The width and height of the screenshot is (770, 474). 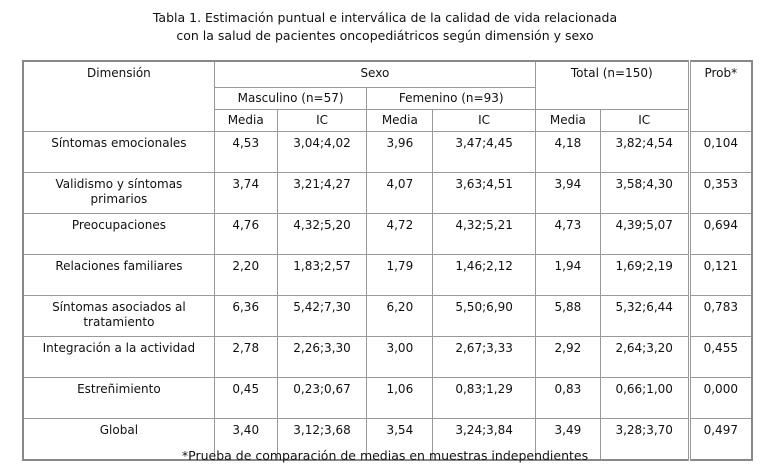 What do you see at coordinates (644, 357) in the screenshot?
I see `data-cell: 2,64;3,20` at bounding box center [644, 357].